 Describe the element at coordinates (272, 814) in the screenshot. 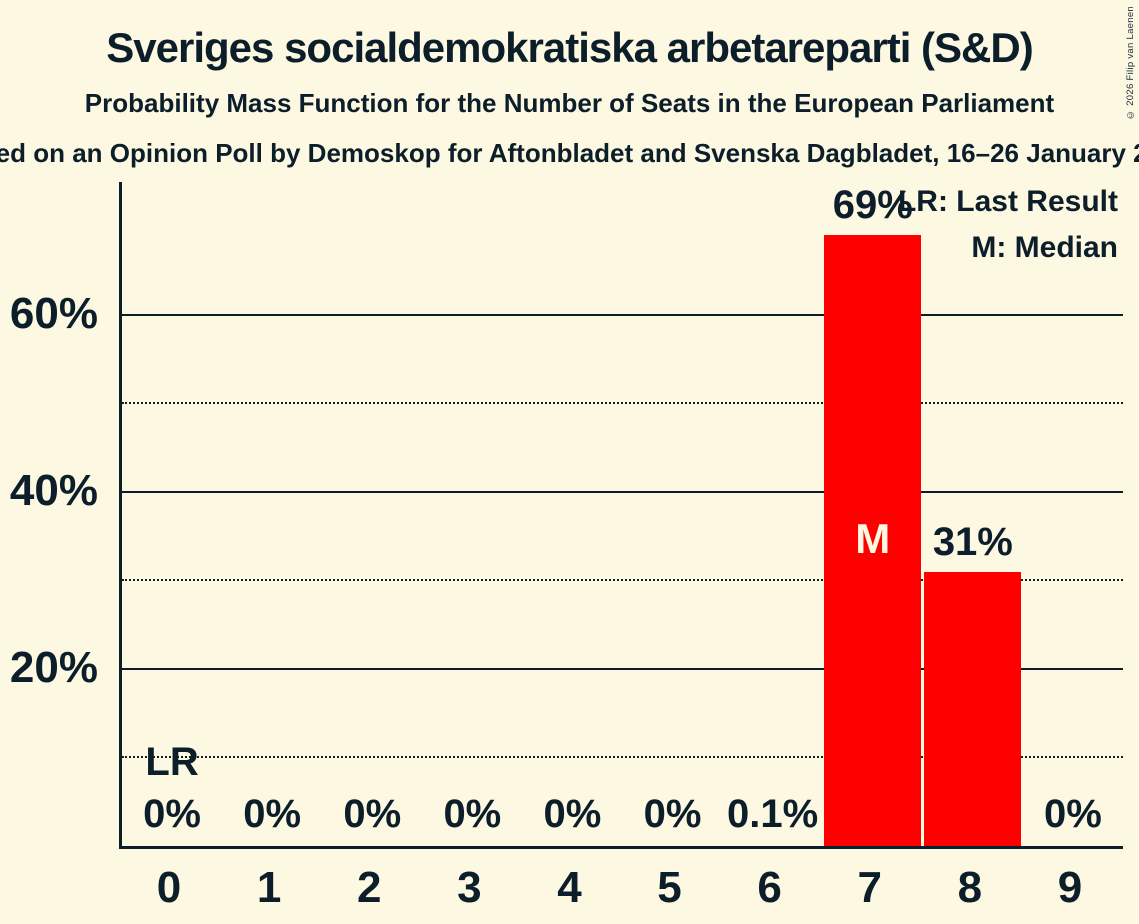

I see `bar-value-label-1: 0%` at that location.